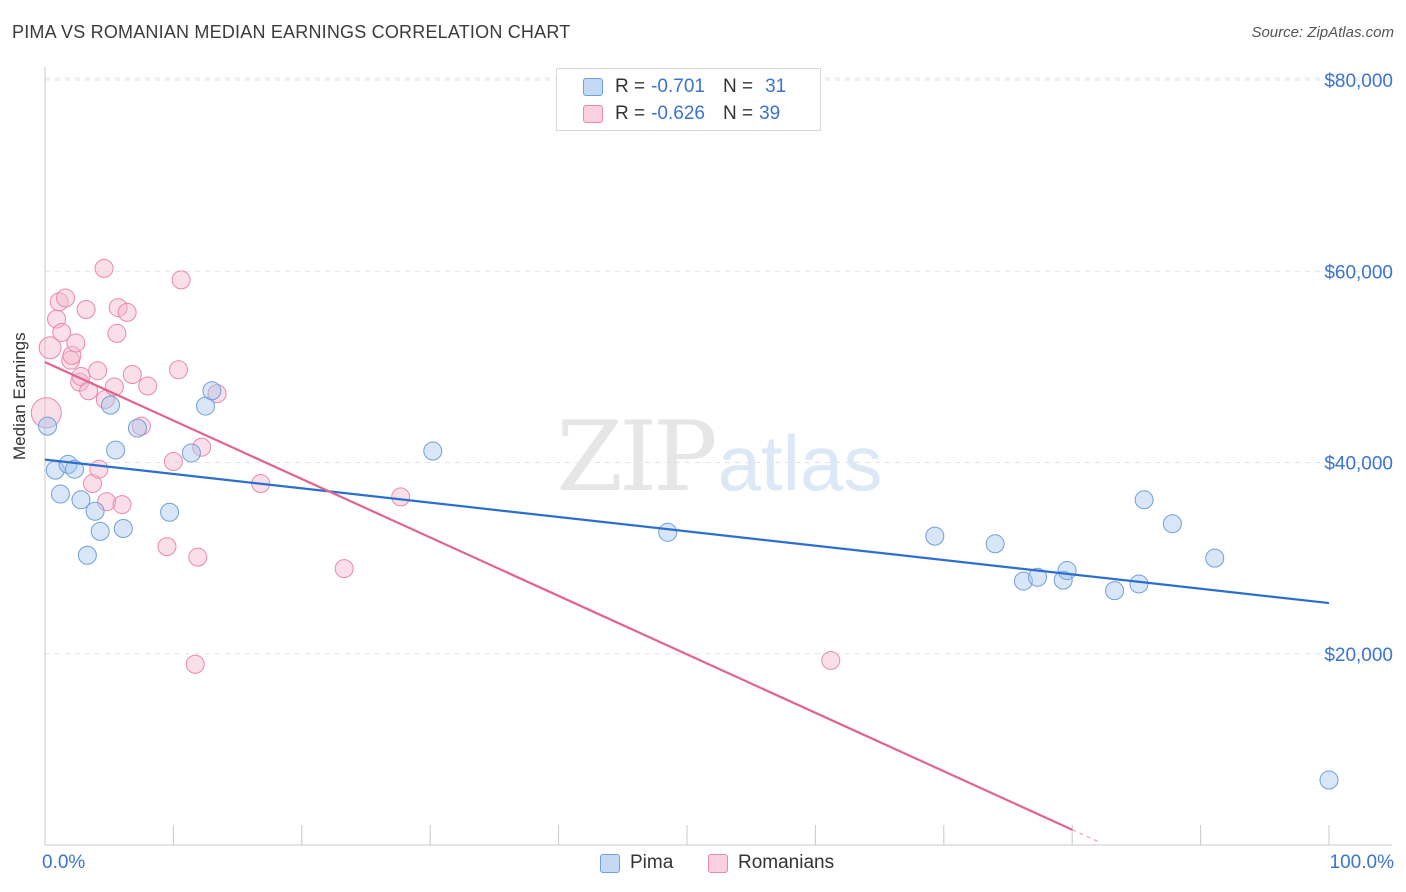 The width and height of the screenshot is (1406, 892). What do you see at coordinates (770, 113) in the screenshot?
I see `legend-n-value: 39` at bounding box center [770, 113].